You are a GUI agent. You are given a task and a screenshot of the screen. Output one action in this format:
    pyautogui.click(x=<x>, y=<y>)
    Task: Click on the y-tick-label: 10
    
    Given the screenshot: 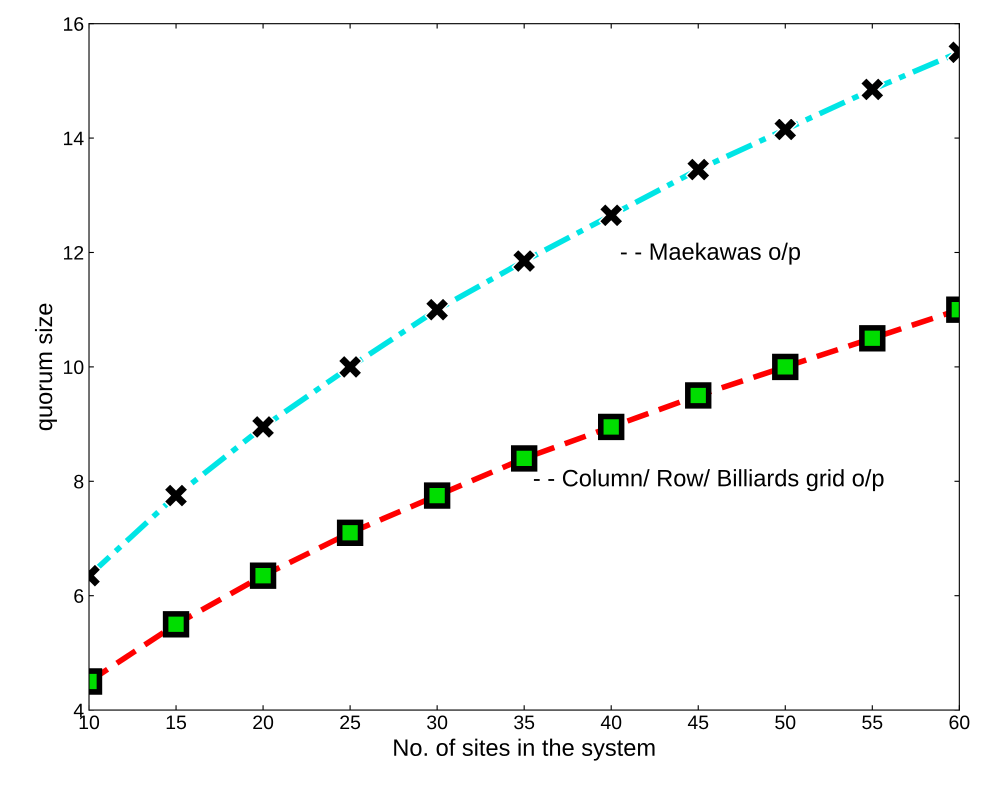 What is the action you would take?
    pyautogui.click(x=74, y=367)
    